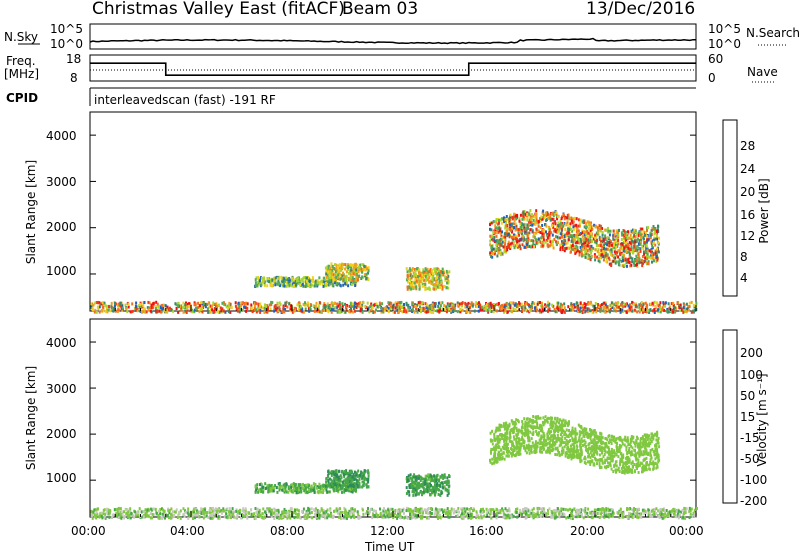 The image size is (800, 554). Describe the element at coordinates (748, 169) in the screenshot. I see `power-cbar-tick: 24` at that location.